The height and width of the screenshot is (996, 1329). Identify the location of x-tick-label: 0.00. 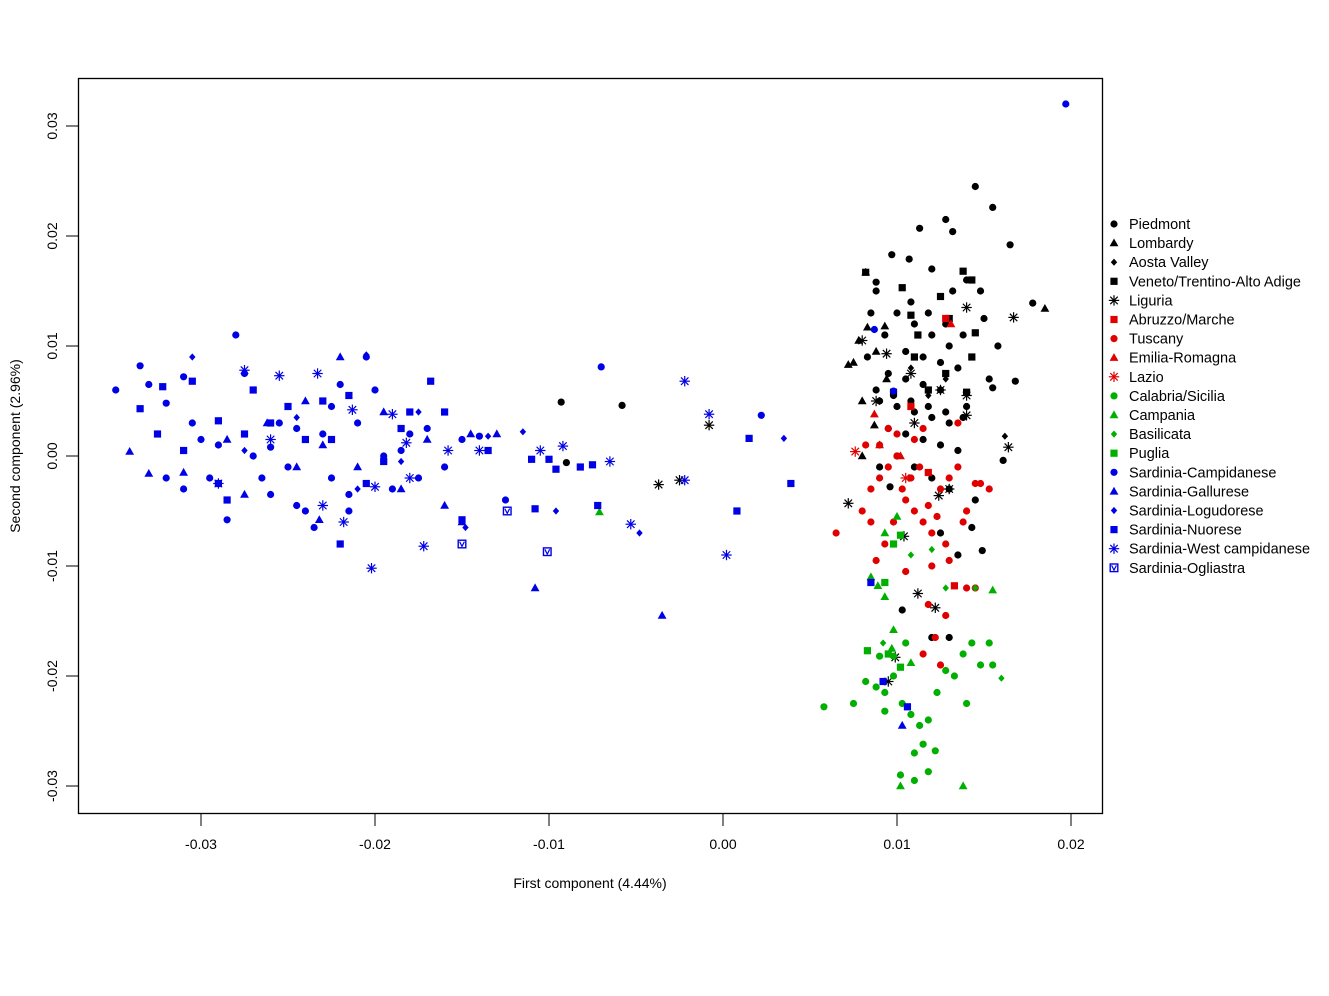
(722, 844).